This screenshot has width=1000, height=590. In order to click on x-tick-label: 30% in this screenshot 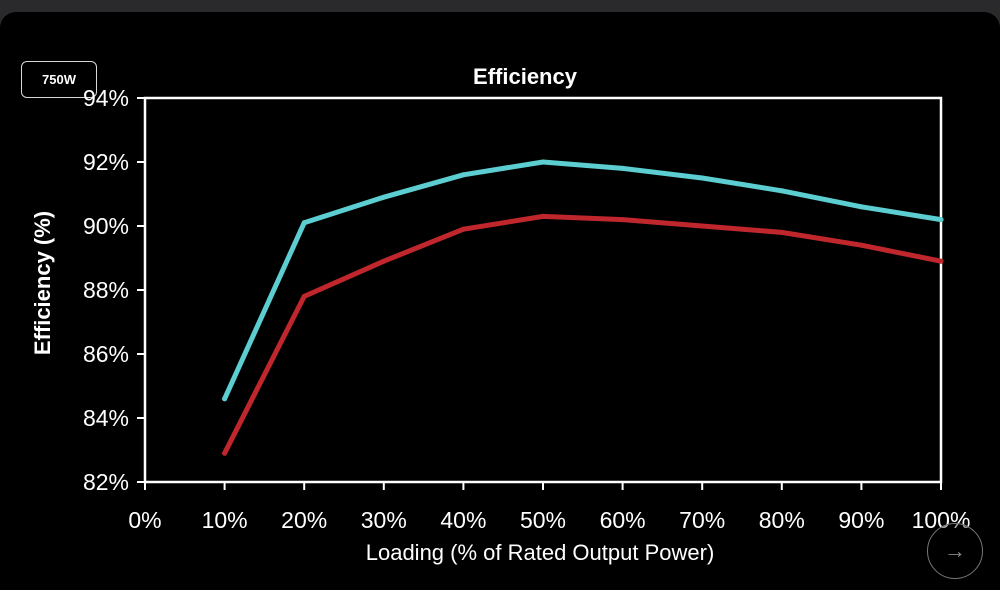, I will do `click(384, 520)`.